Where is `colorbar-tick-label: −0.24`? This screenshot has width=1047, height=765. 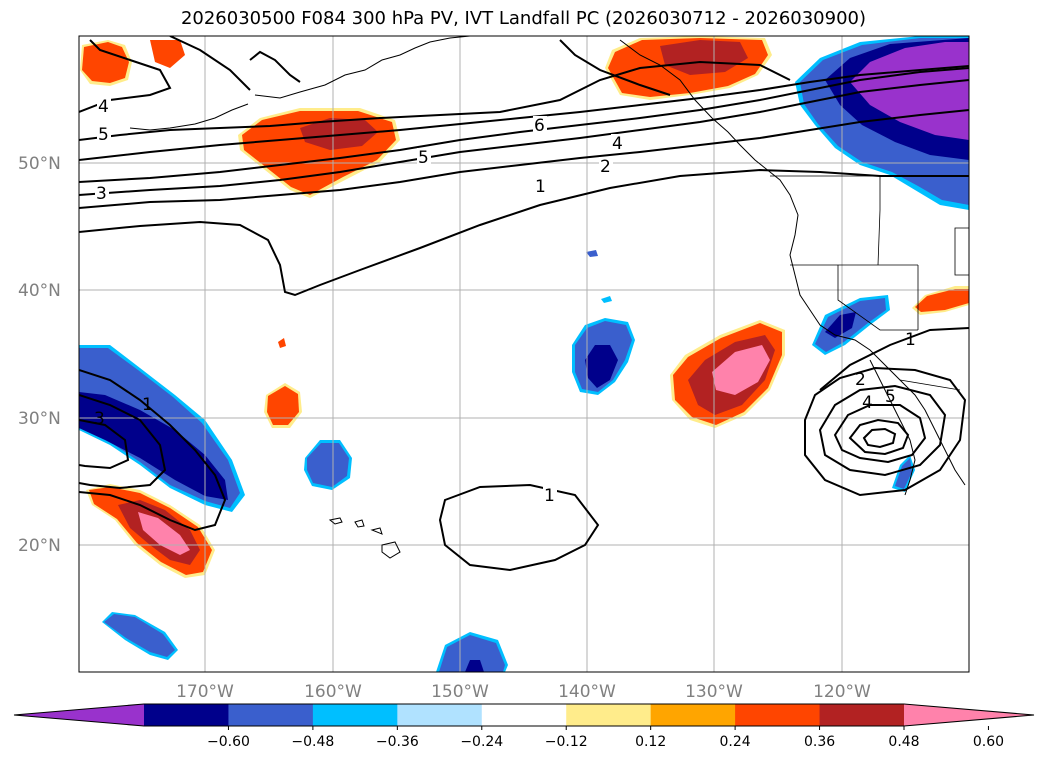
colorbar-tick-label: −0.24 is located at coordinates (481, 742).